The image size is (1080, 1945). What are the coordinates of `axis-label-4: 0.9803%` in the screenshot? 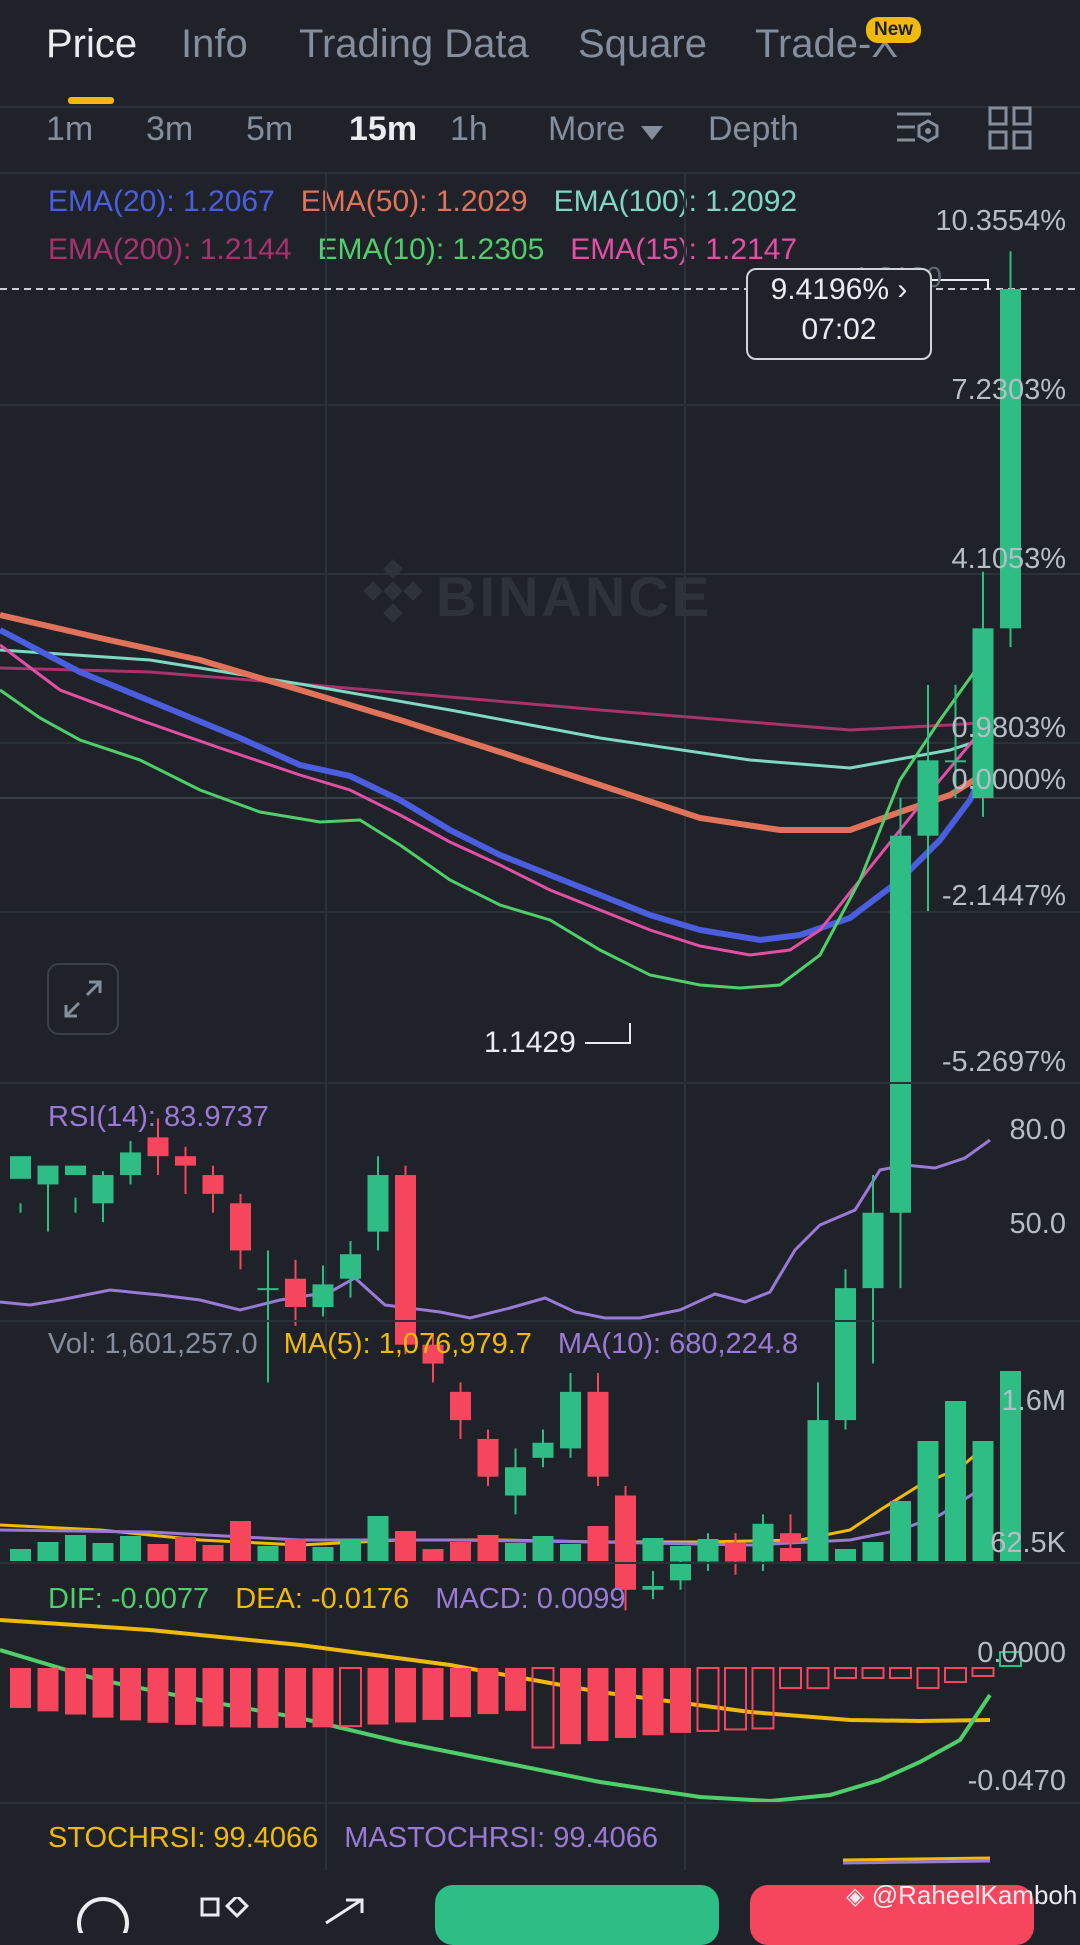 It's located at (1009, 728).